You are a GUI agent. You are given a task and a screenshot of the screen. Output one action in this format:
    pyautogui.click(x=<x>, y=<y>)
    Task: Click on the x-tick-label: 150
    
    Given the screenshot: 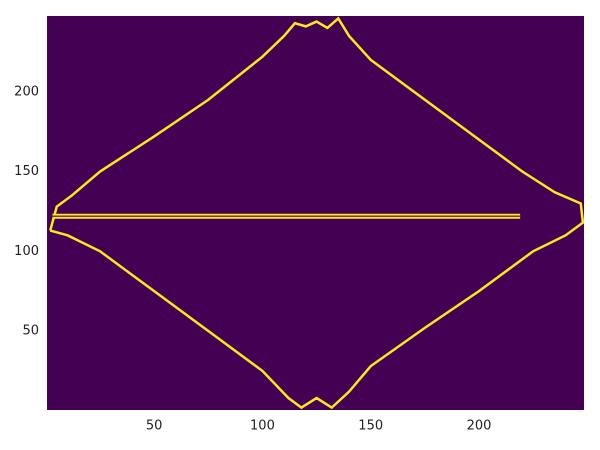 What is the action you would take?
    pyautogui.click(x=370, y=426)
    